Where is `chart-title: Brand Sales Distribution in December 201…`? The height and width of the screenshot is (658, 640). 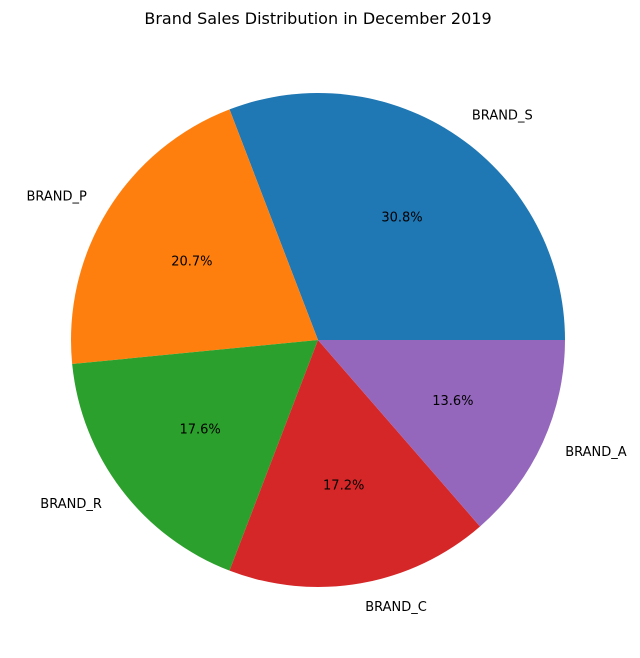 chart-title: Brand Sales Distribution in December 201… is located at coordinates (317, 18).